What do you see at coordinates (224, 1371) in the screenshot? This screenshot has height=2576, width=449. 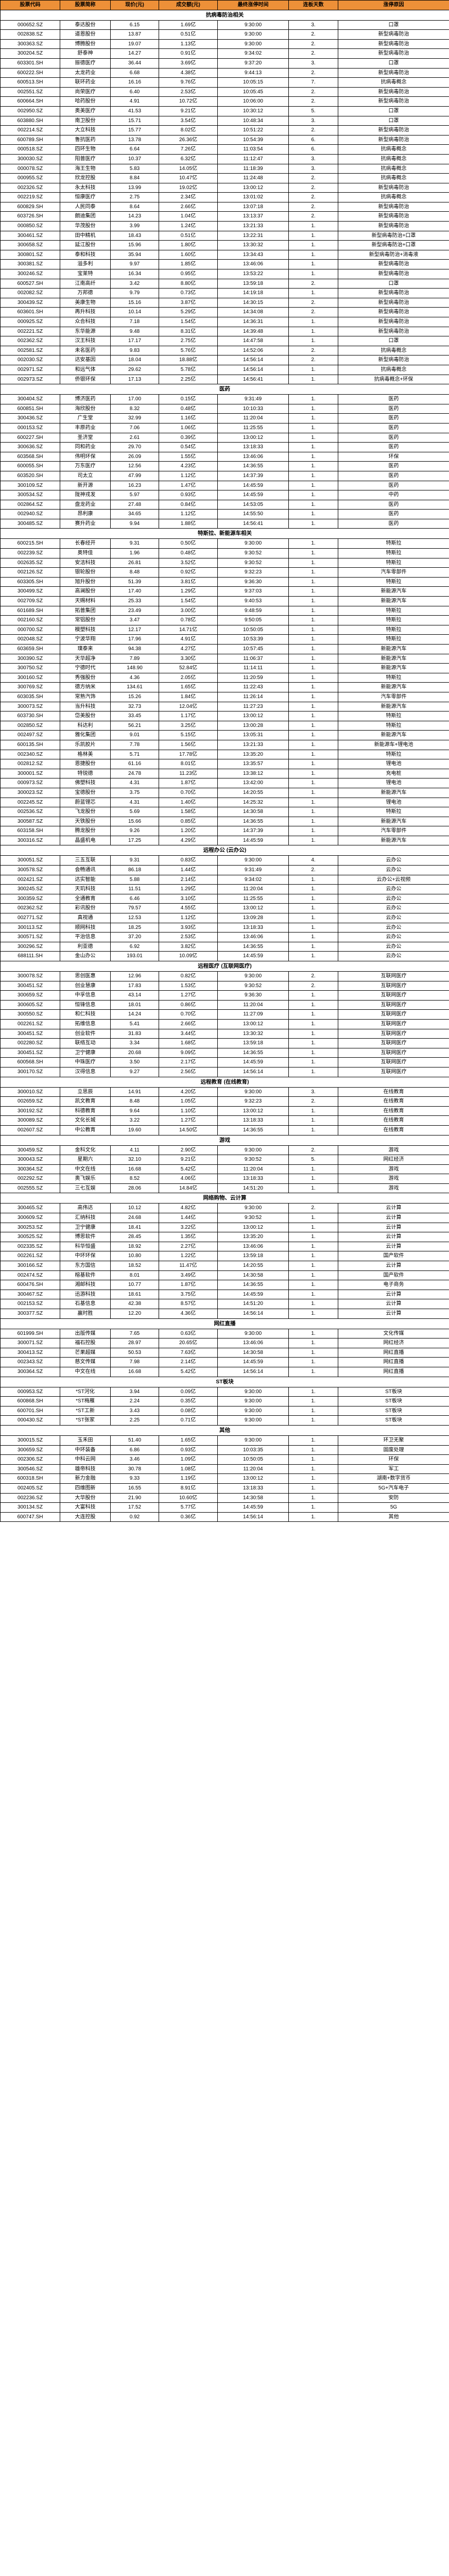 I see `table-row: 300364.SZ 中文在线 16.68 5.42亿 14:56:14 1. 网红直播` at bounding box center [224, 1371].